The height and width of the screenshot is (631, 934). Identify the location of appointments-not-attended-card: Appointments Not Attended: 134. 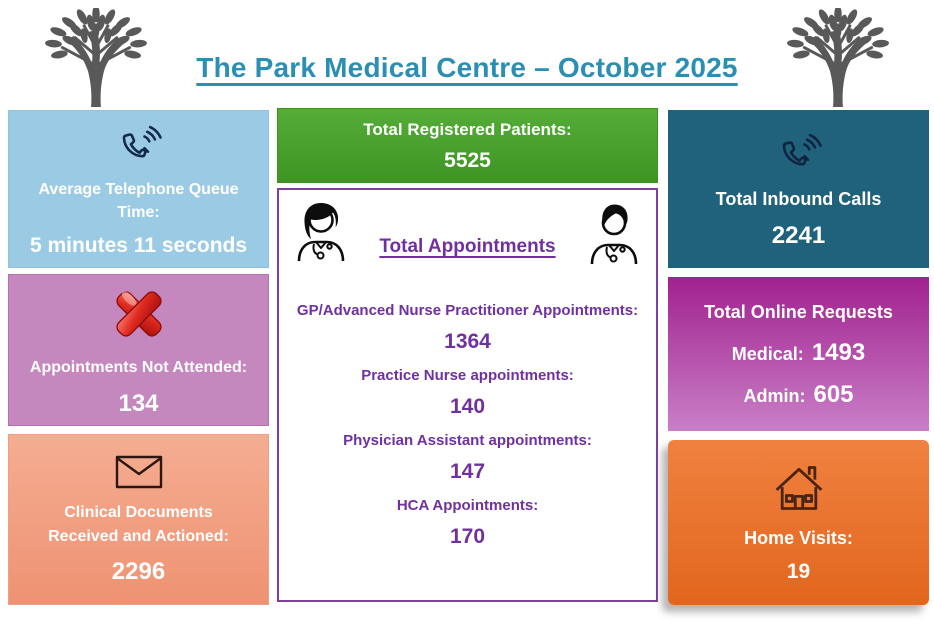
(138, 350).